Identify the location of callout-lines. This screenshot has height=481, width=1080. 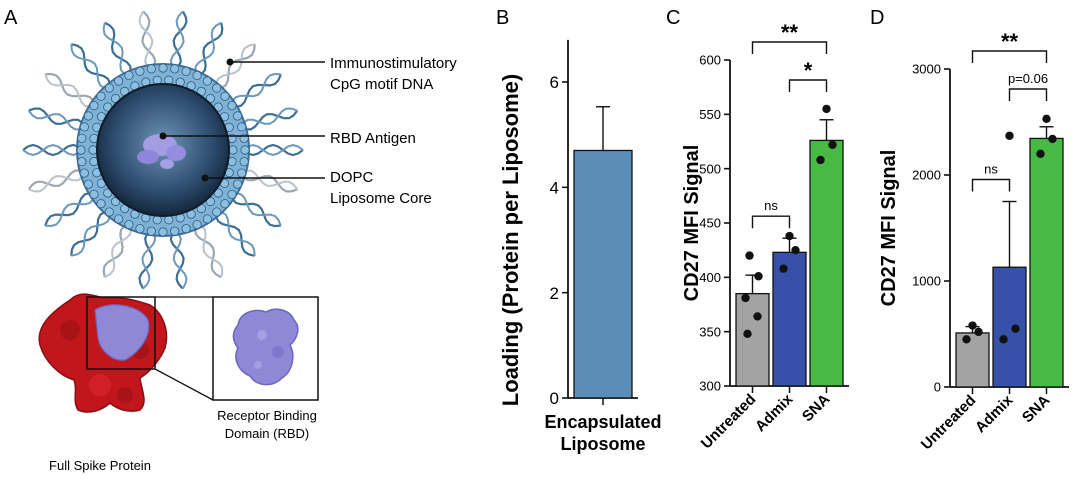
(244, 120).